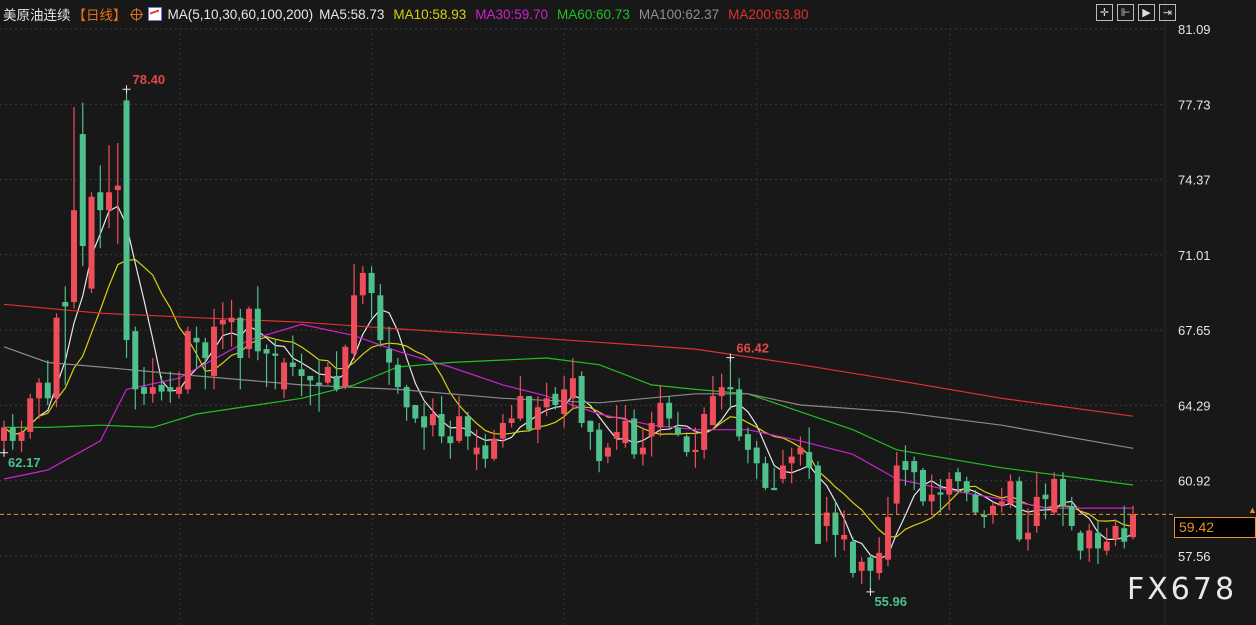 The height and width of the screenshot is (625, 1256). What do you see at coordinates (752, 348) in the screenshot?
I see `annotation-label: 66.42` at bounding box center [752, 348].